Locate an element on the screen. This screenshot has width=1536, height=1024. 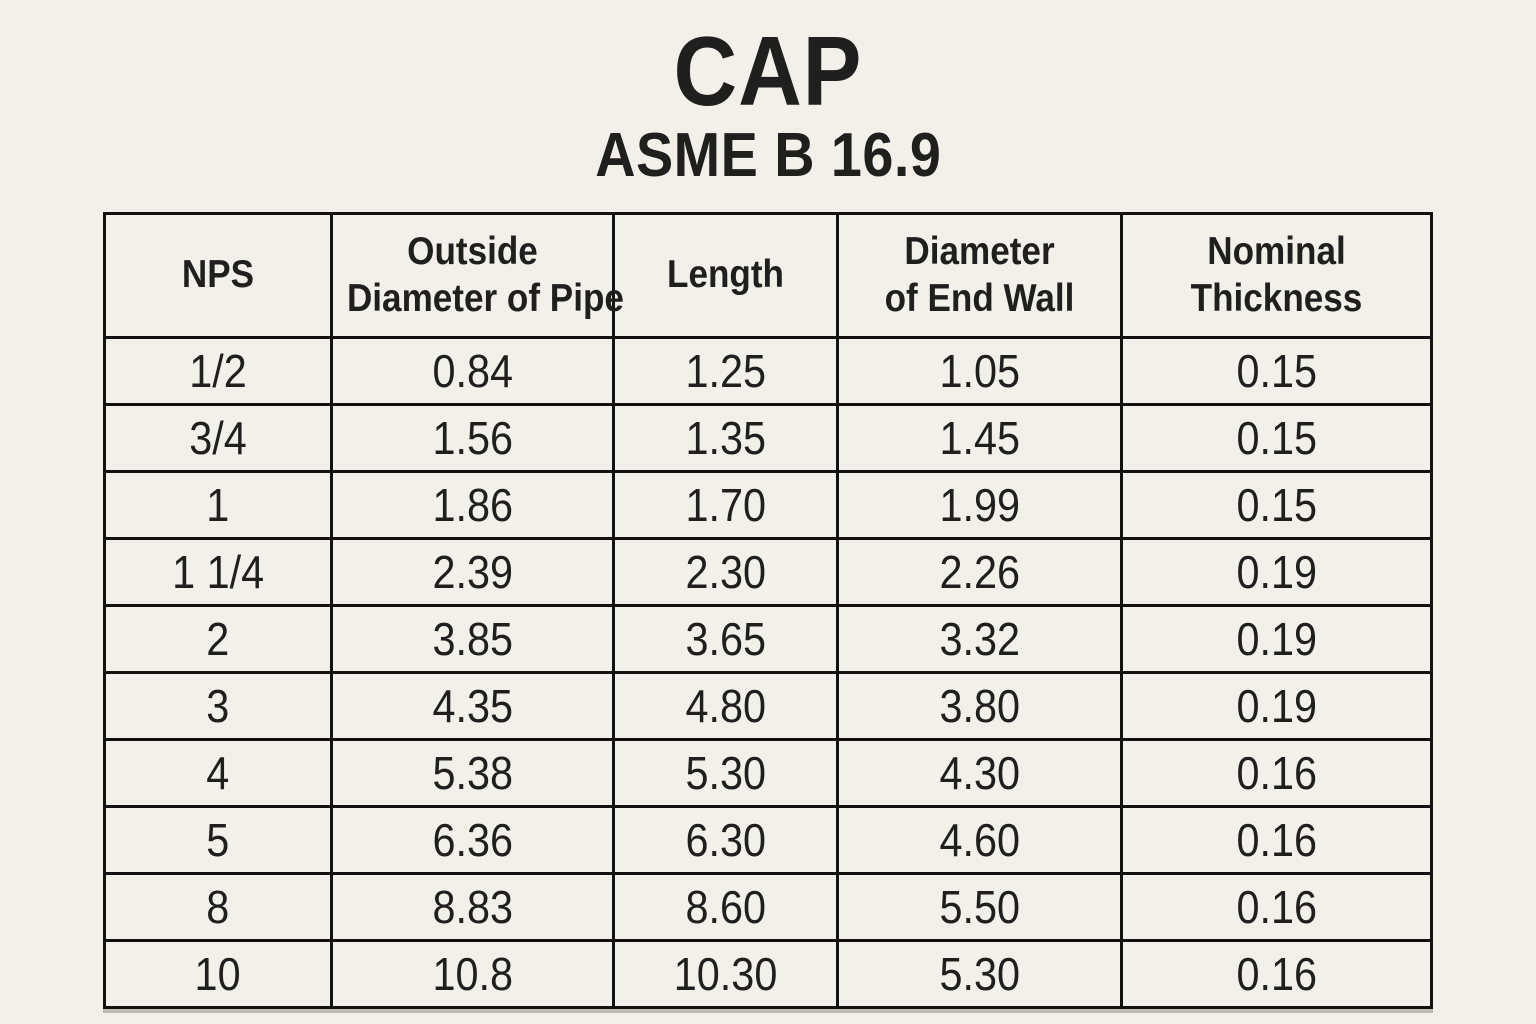
cell-nps: 4 is located at coordinates (218, 773).